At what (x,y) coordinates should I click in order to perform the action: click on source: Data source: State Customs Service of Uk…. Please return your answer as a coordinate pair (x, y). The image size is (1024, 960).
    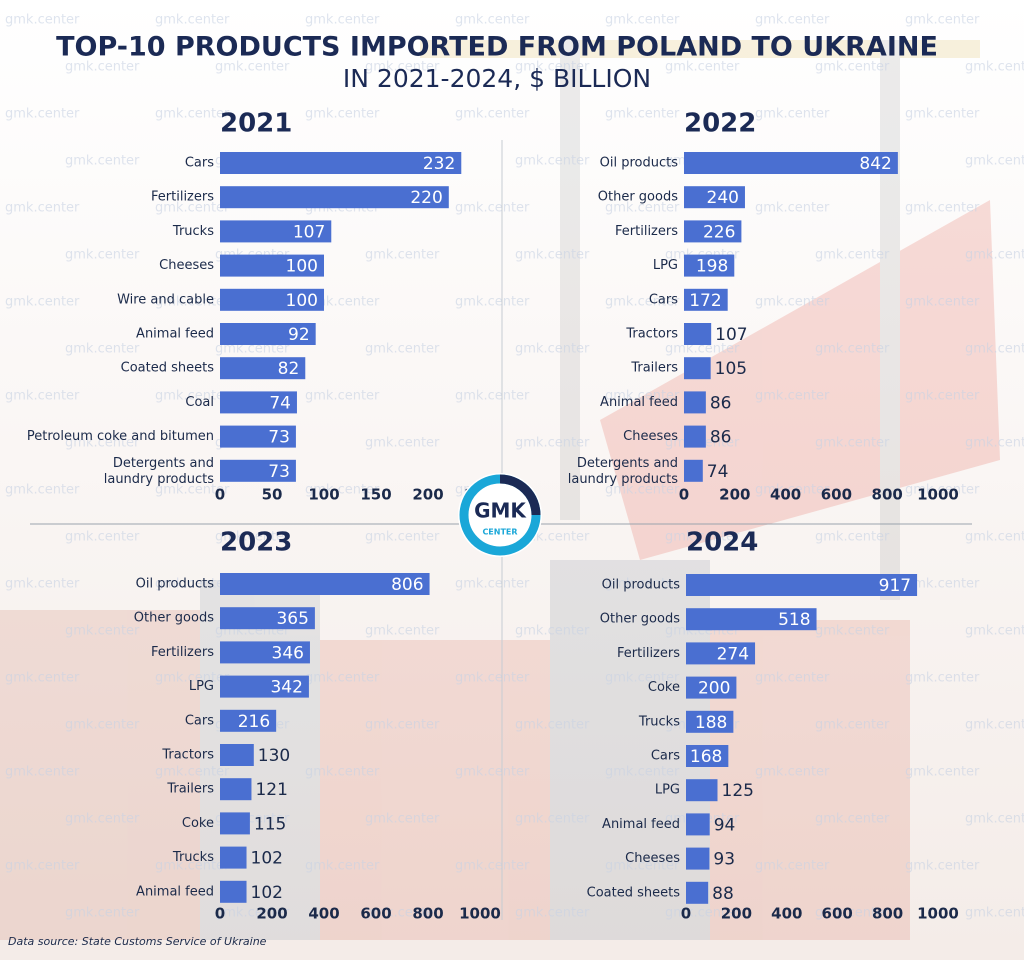
    Looking at the image, I should click on (137, 941).